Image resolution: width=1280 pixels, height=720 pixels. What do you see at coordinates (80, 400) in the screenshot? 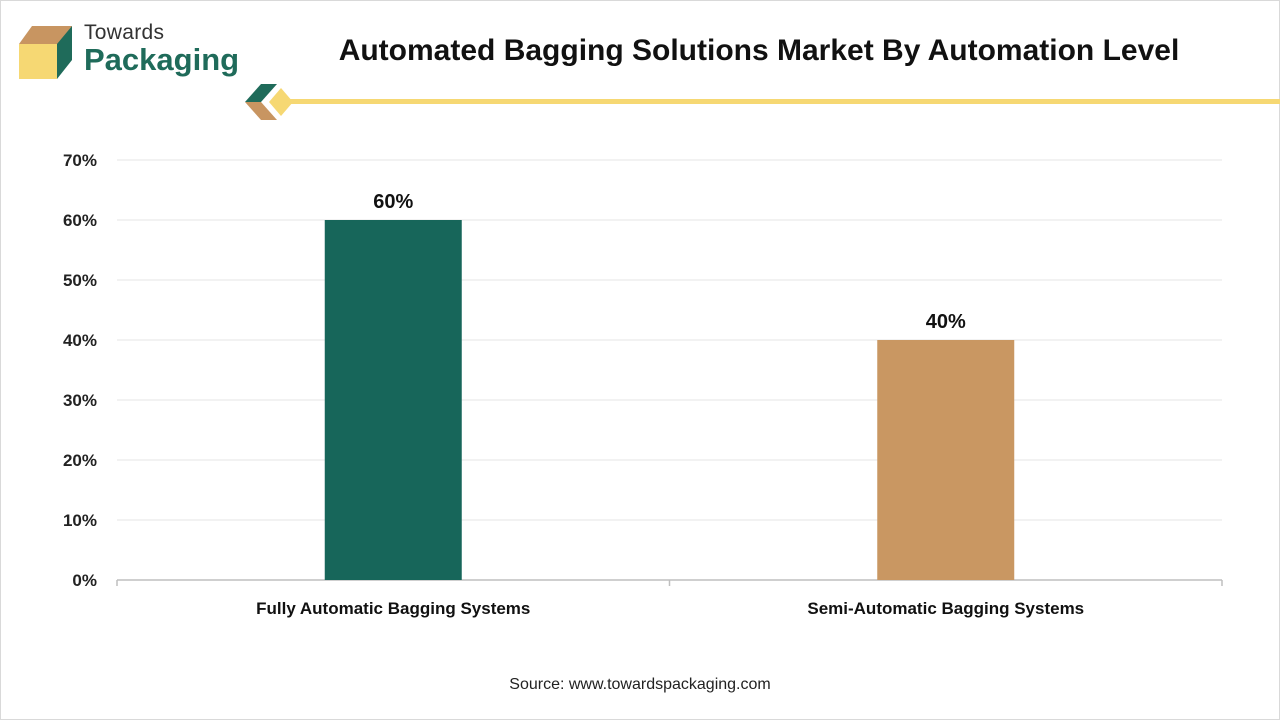
I see `y-tick-label: 30%` at bounding box center [80, 400].